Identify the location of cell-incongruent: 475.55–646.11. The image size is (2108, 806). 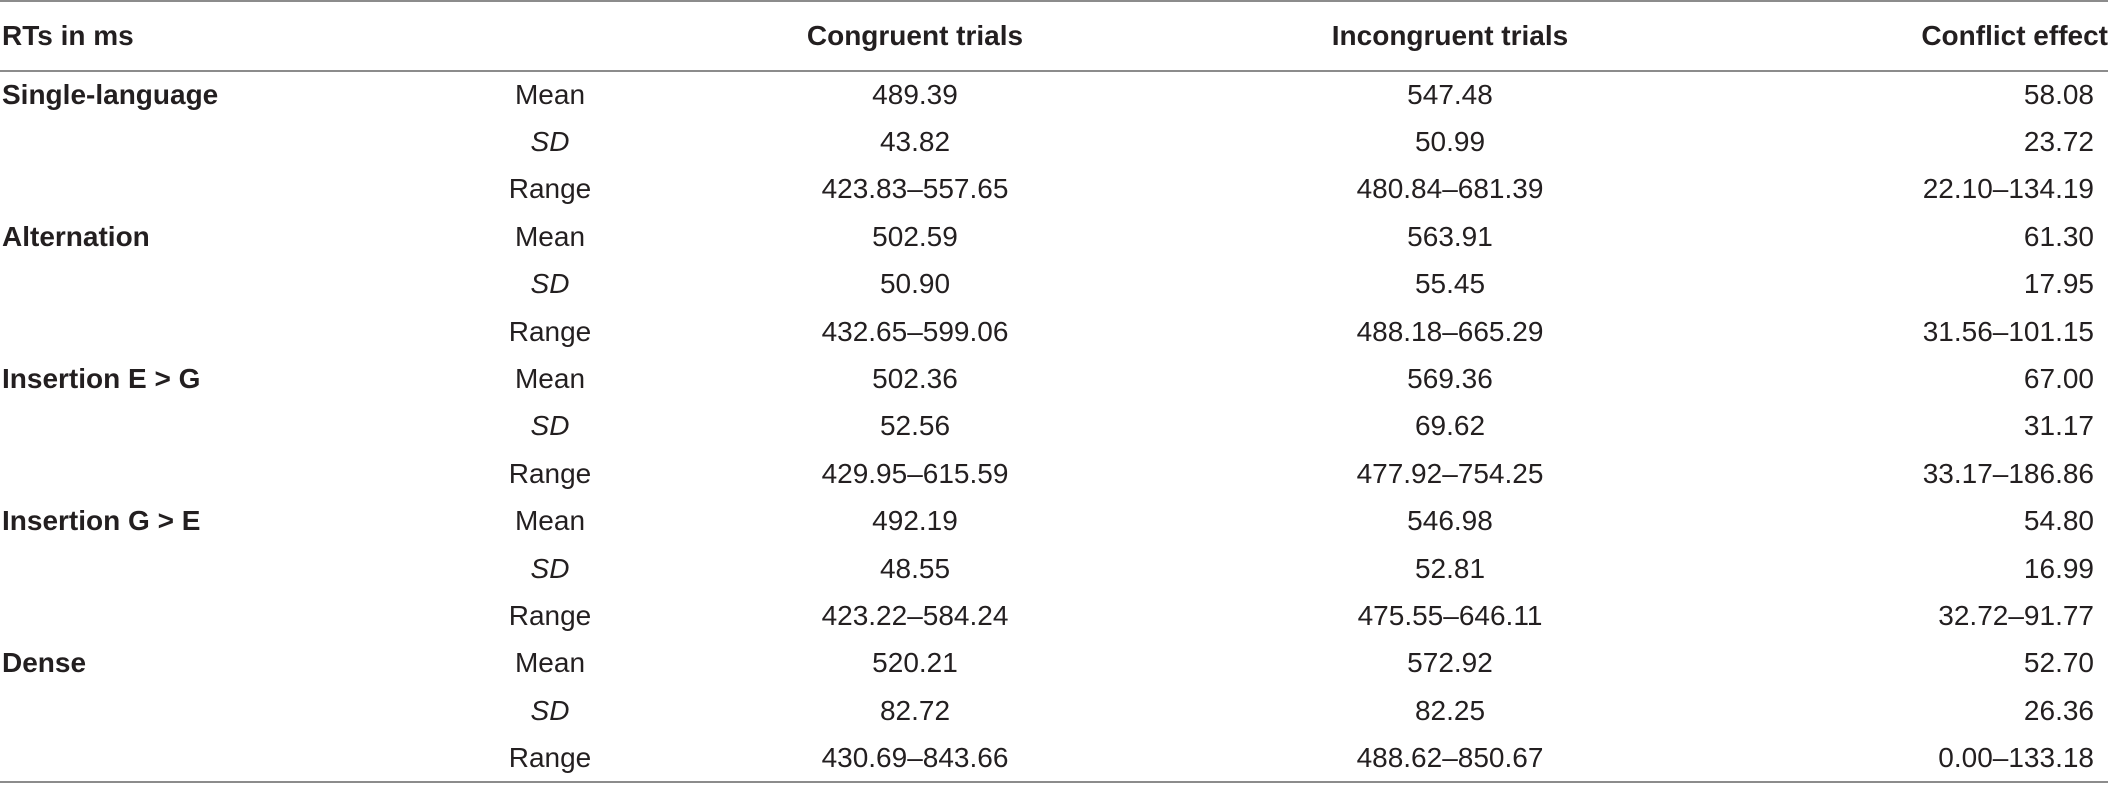
(1450, 615).